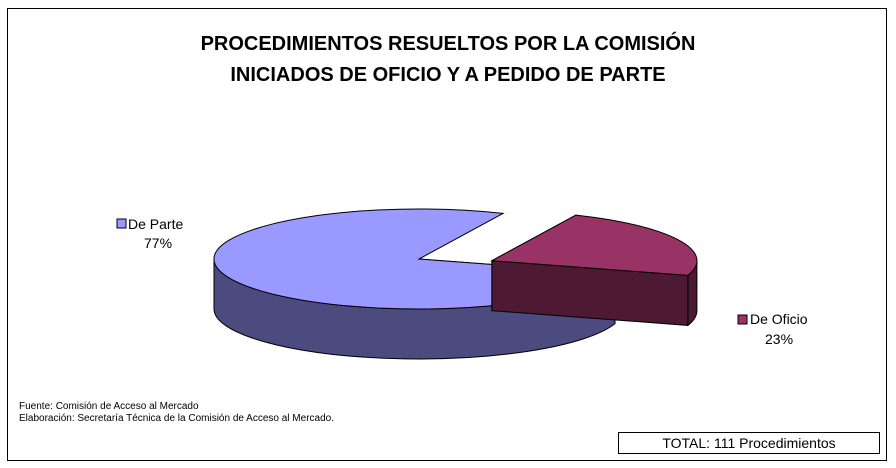 The height and width of the screenshot is (468, 896). Describe the element at coordinates (594, 270) in the screenshot. I see `pie-slice-de-oficio` at that location.